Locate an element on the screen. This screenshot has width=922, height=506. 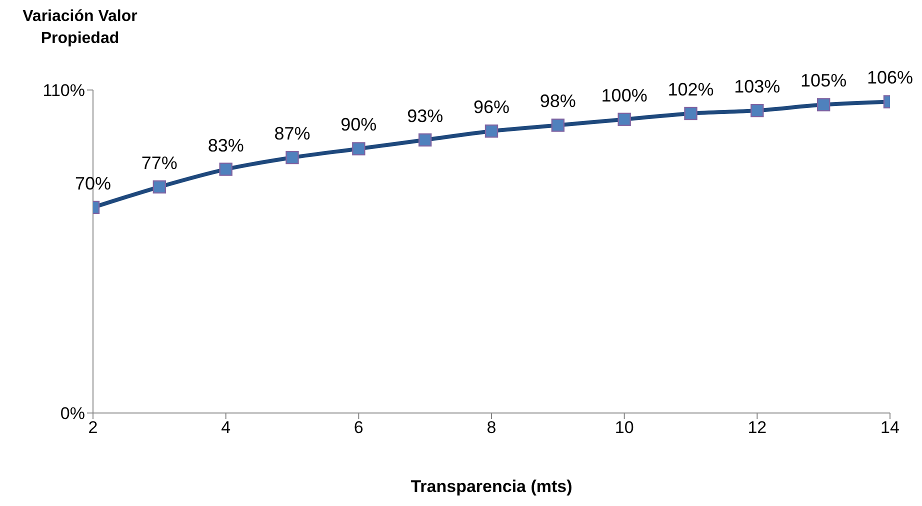
x-tick-label: 14 is located at coordinates (890, 428).